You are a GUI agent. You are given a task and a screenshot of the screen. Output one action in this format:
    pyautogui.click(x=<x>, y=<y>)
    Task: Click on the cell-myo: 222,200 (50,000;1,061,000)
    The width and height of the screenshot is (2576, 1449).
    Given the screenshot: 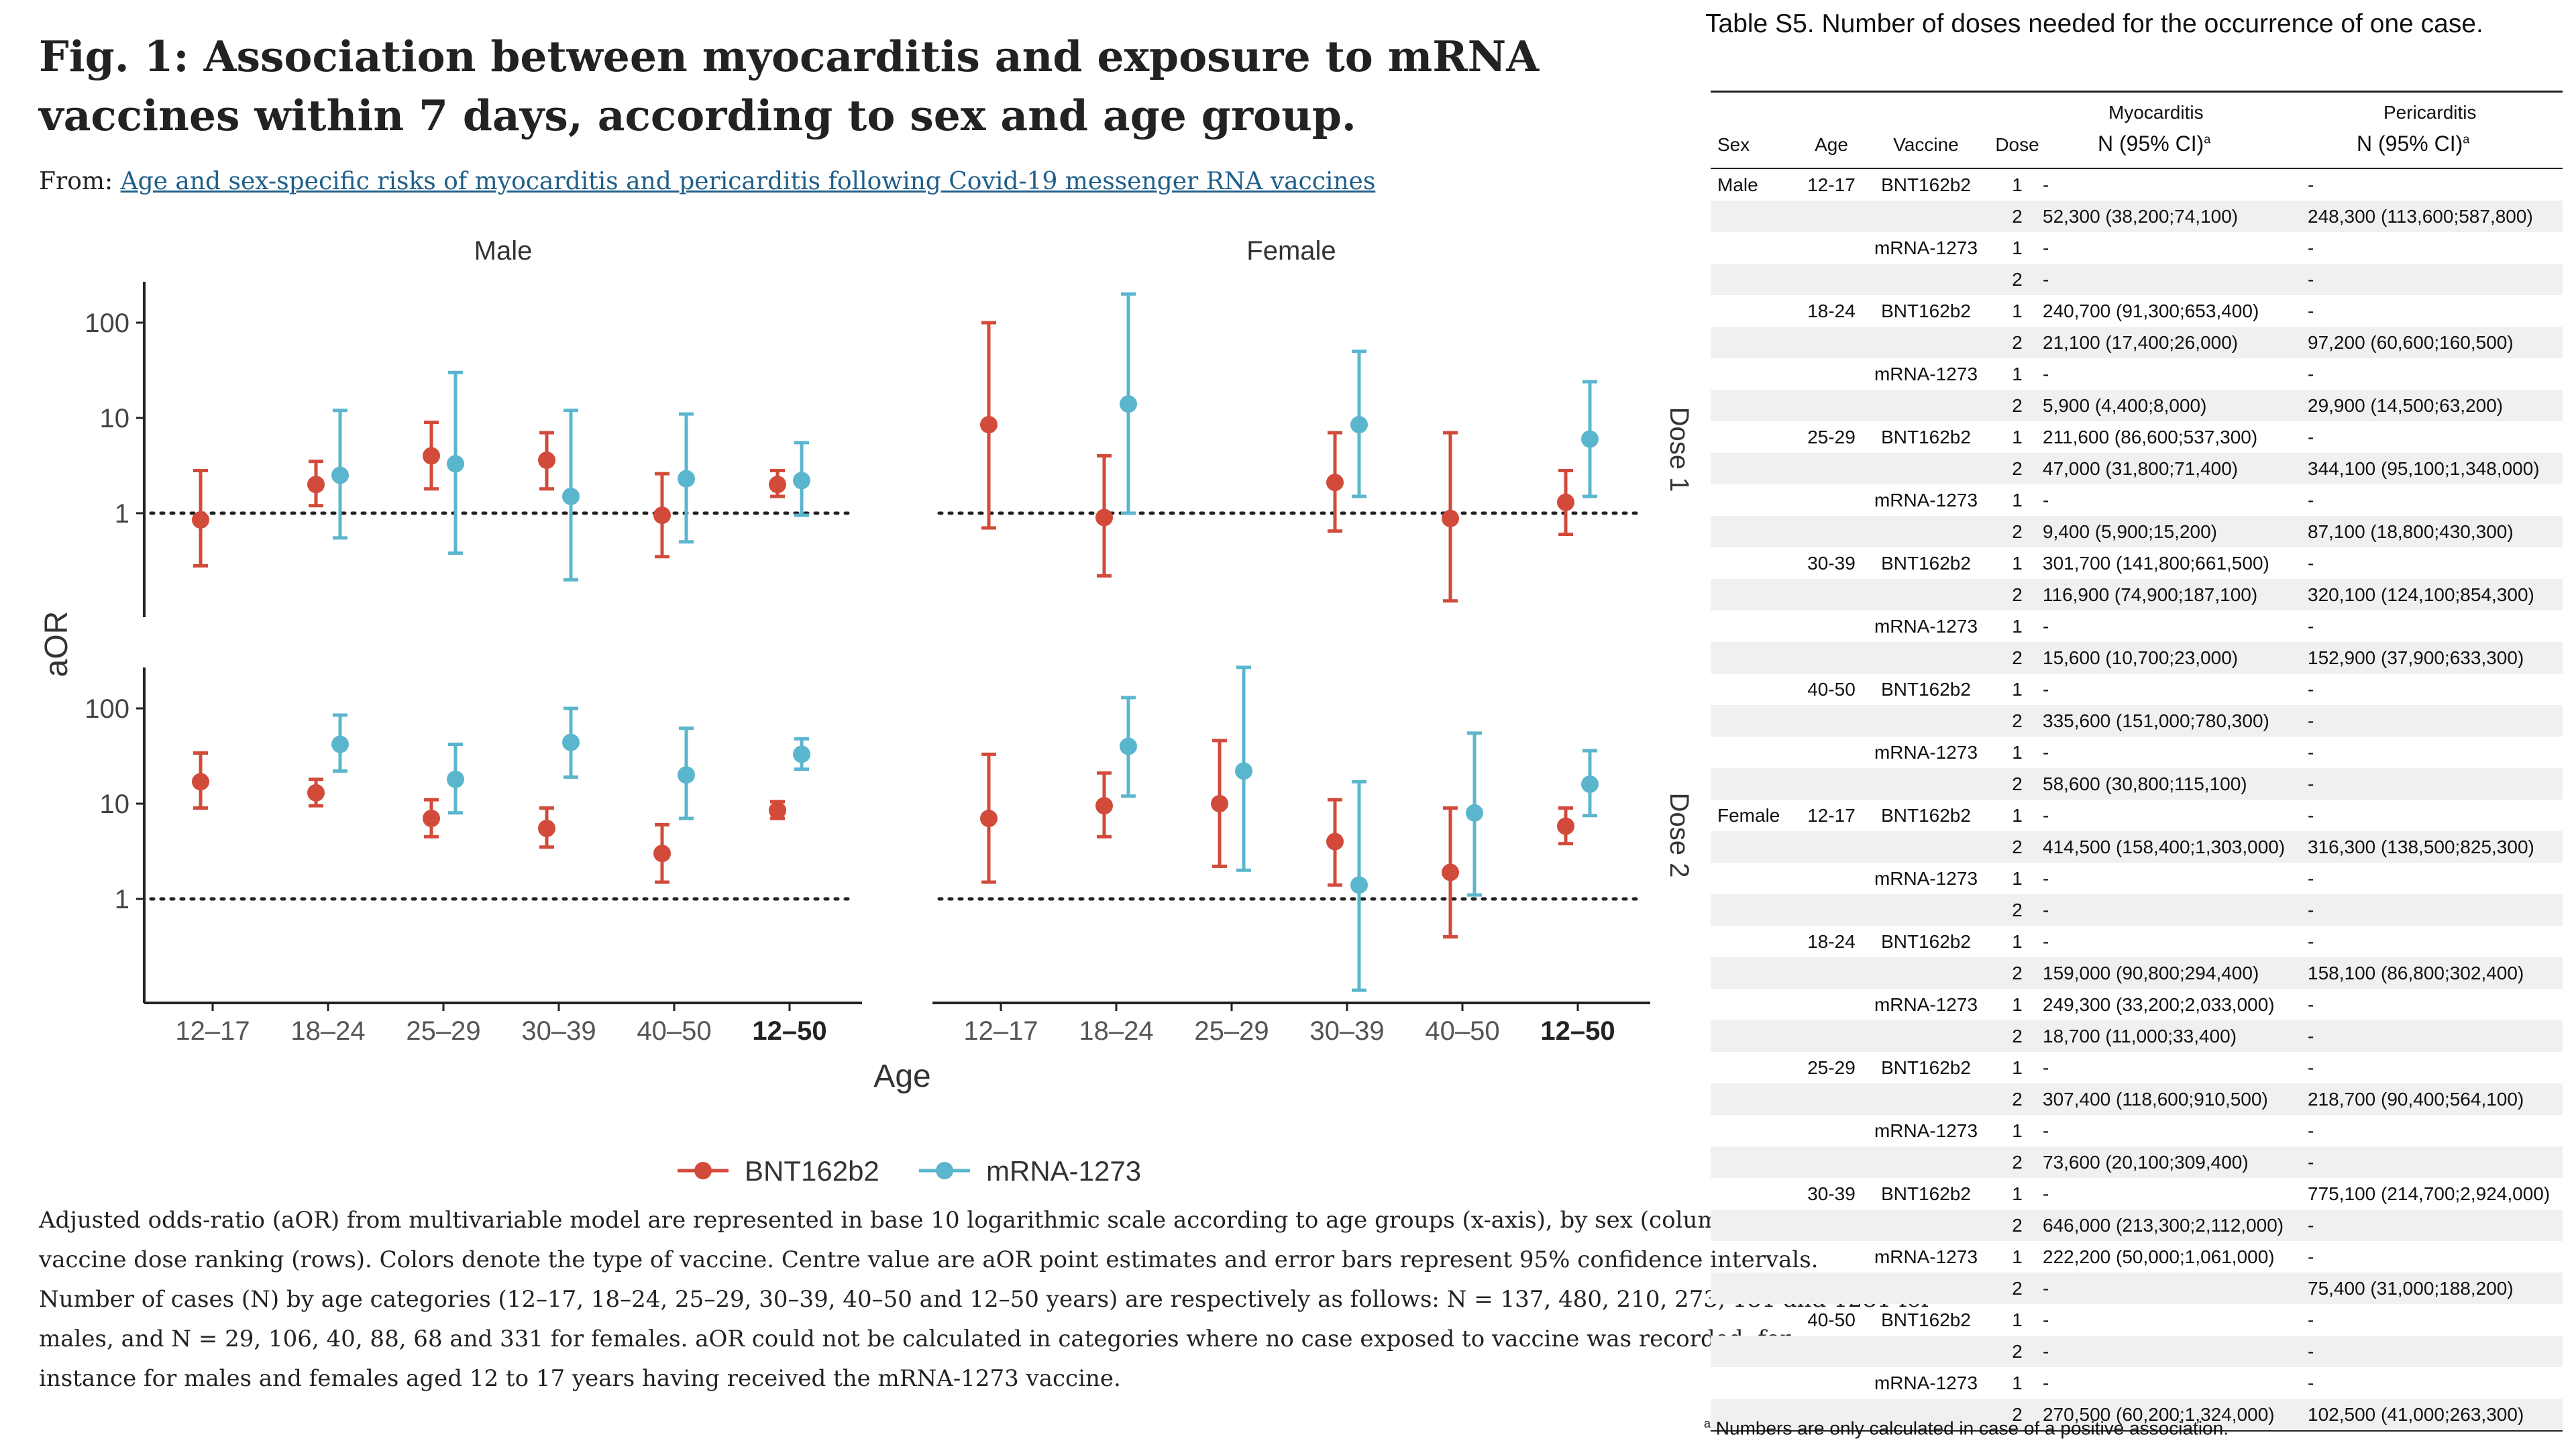 What is the action you would take?
    pyautogui.click(x=2159, y=1256)
    